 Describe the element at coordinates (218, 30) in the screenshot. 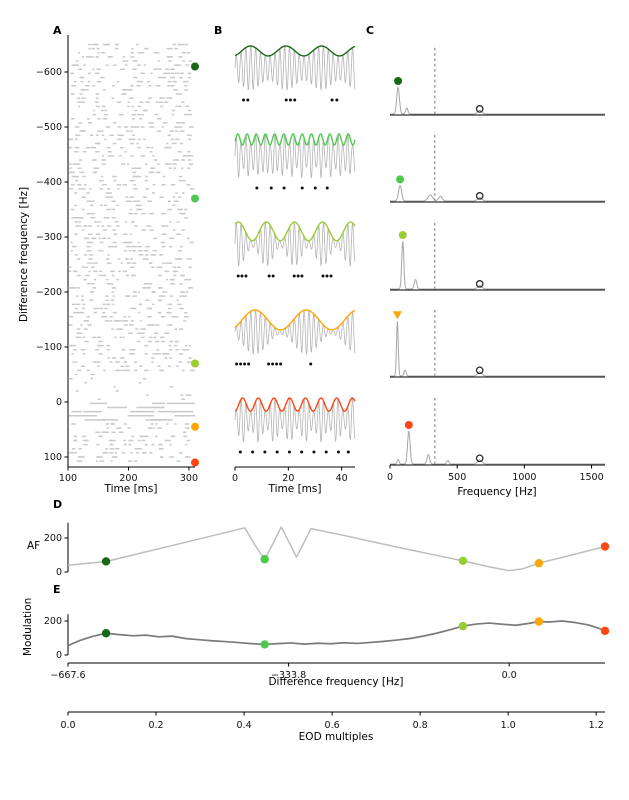

I see `panel-label-b: B` at that location.